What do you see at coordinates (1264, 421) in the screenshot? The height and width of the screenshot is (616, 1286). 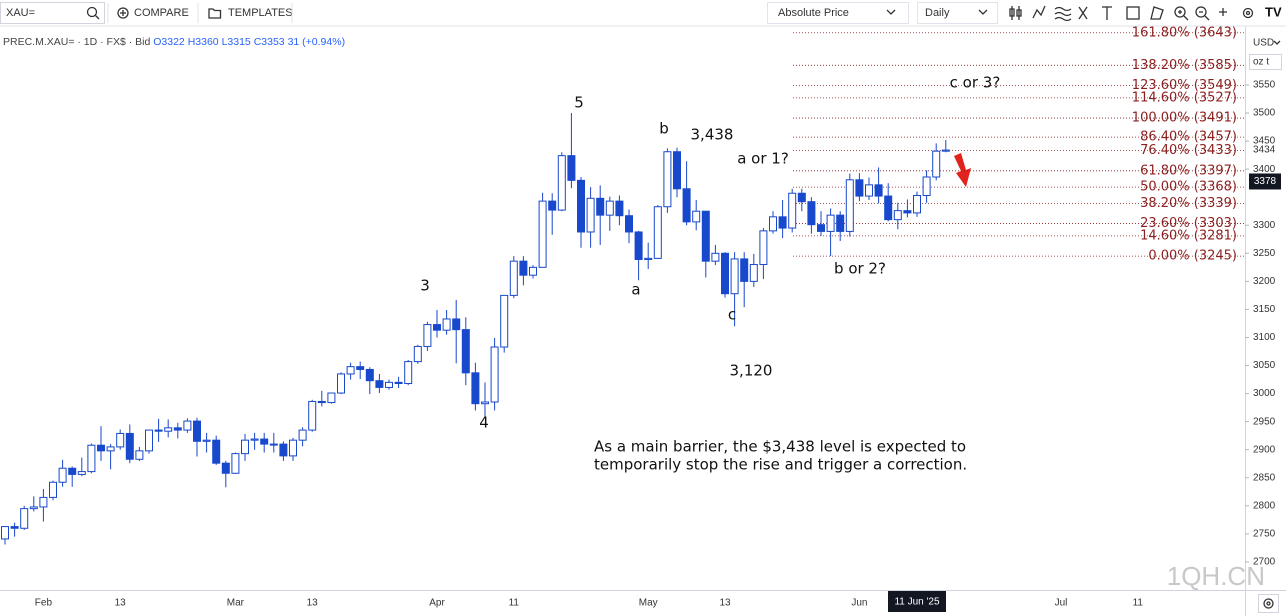 I see `y-tick-label: 2950` at bounding box center [1264, 421].